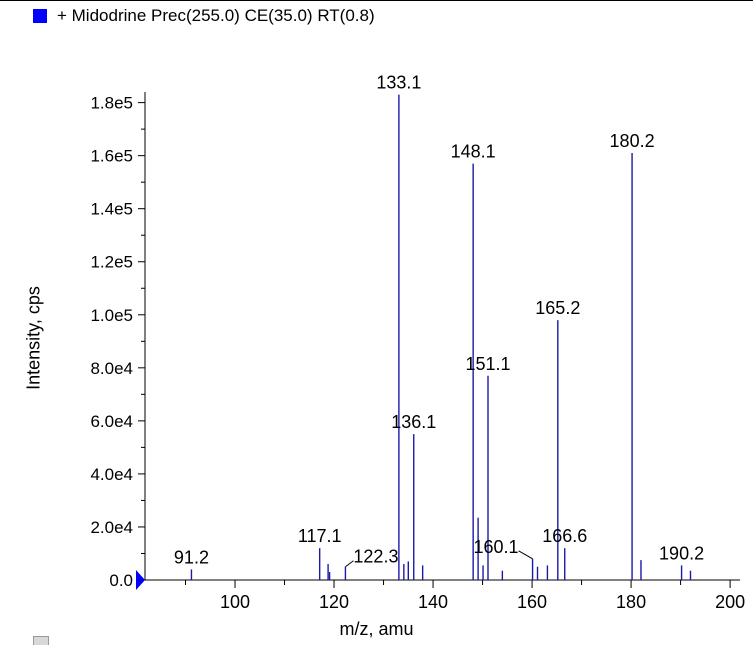 The width and height of the screenshot is (753, 645). Describe the element at coordinates (111, 474) in the screenshot. I see `y-tick-label: 4.0e4` at that location.